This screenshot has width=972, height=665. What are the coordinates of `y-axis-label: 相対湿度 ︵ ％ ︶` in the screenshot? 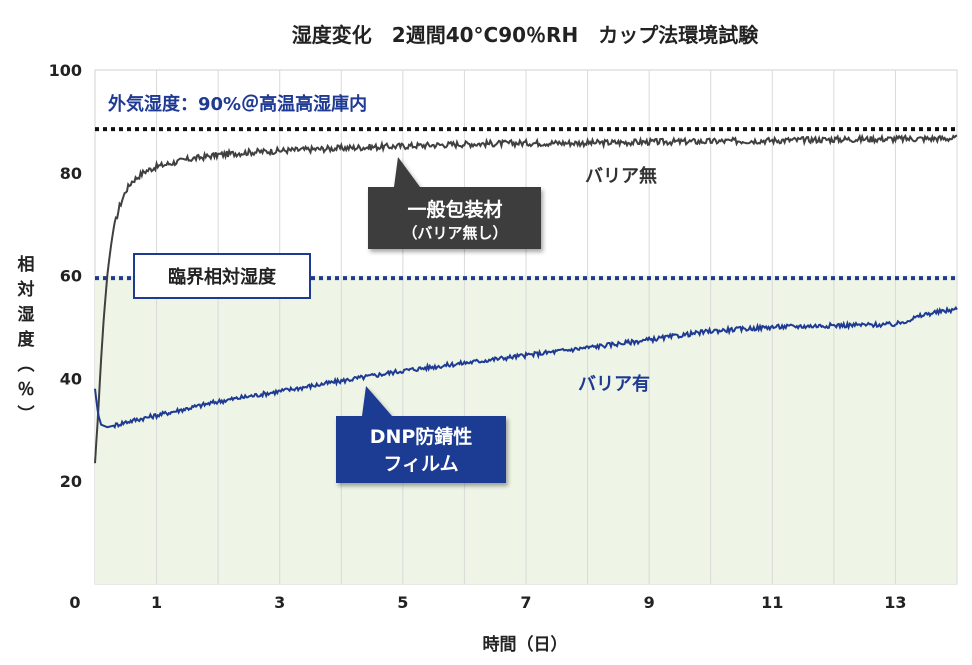 It's located at (26, 339).